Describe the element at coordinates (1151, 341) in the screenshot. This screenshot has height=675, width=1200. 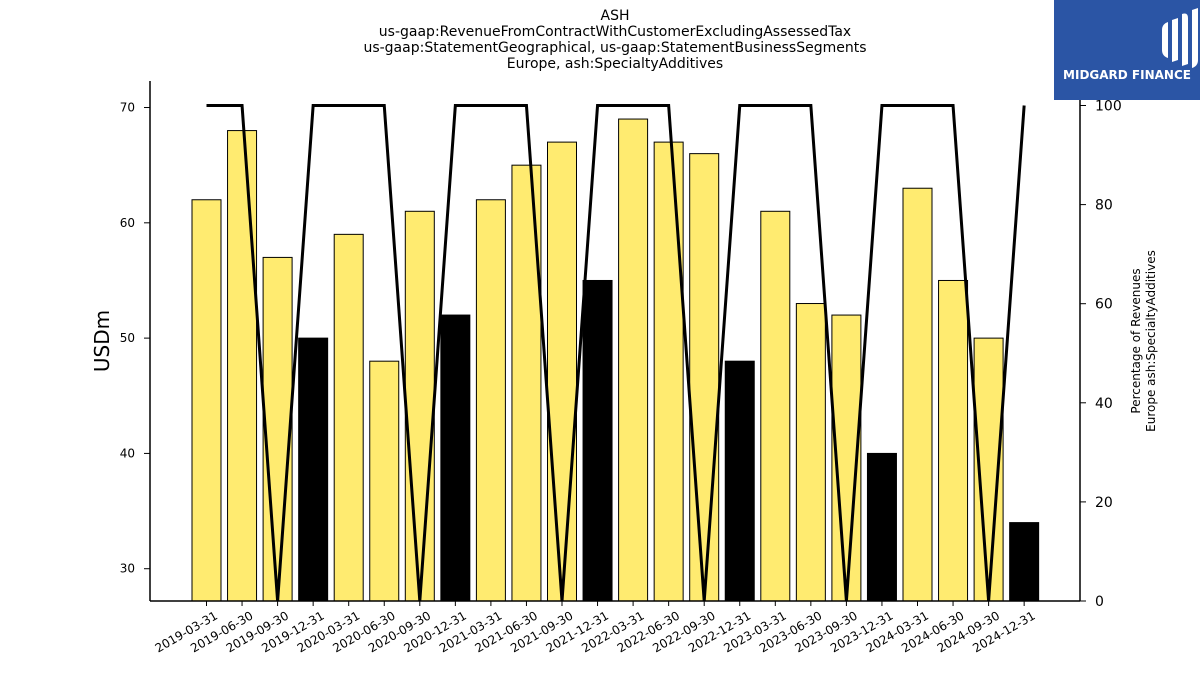
I see `y2-axis-label-line2: Europe ash:SpecialtyAdditives` at that location.